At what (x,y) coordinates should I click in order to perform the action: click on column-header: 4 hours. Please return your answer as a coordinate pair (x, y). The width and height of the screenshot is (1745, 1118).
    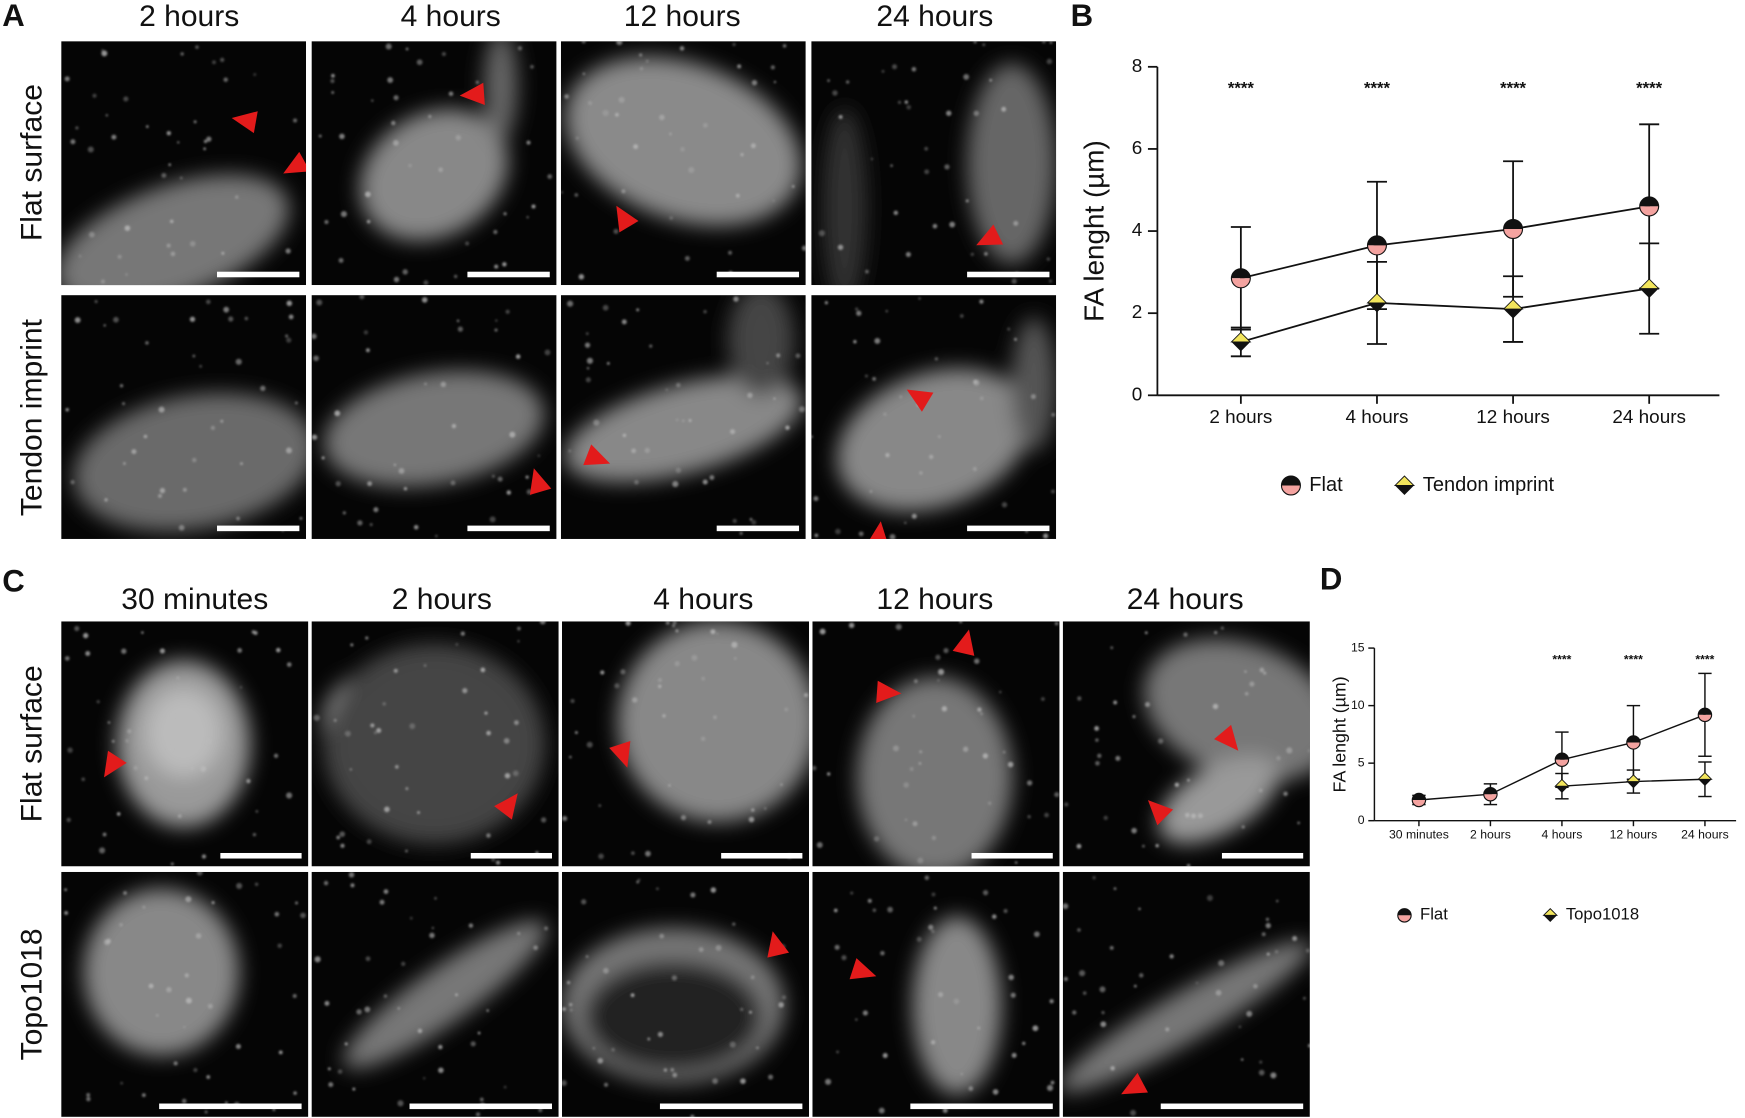
    Looking at the image, I should click on (703, 599).